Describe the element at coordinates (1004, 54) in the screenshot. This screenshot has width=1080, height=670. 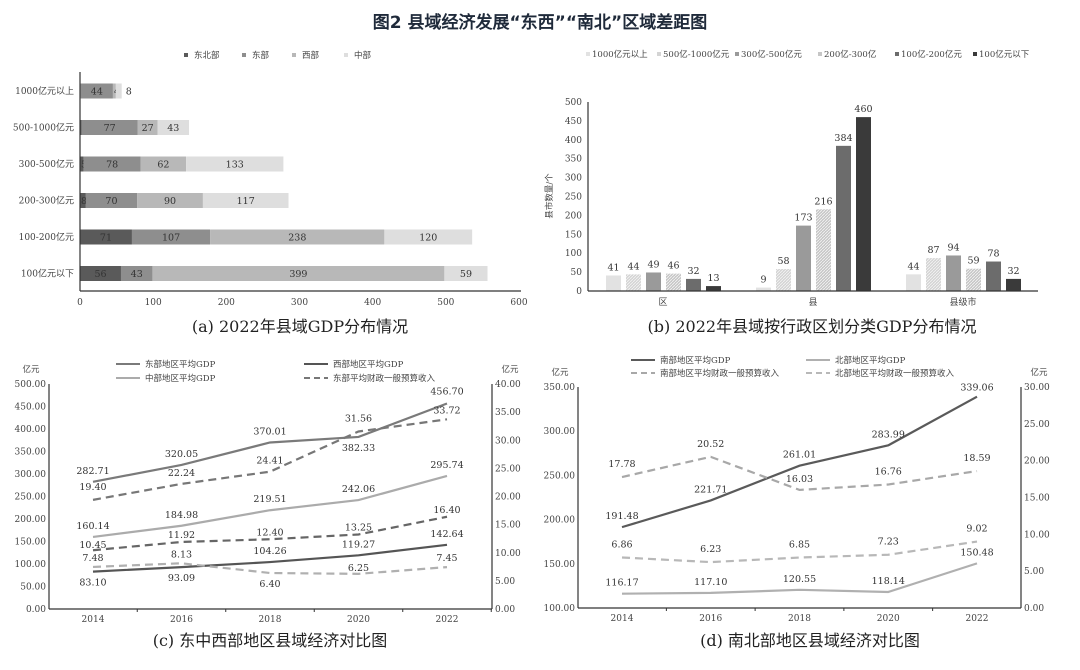
I see `legend-label: 100亿元以下` at that location.